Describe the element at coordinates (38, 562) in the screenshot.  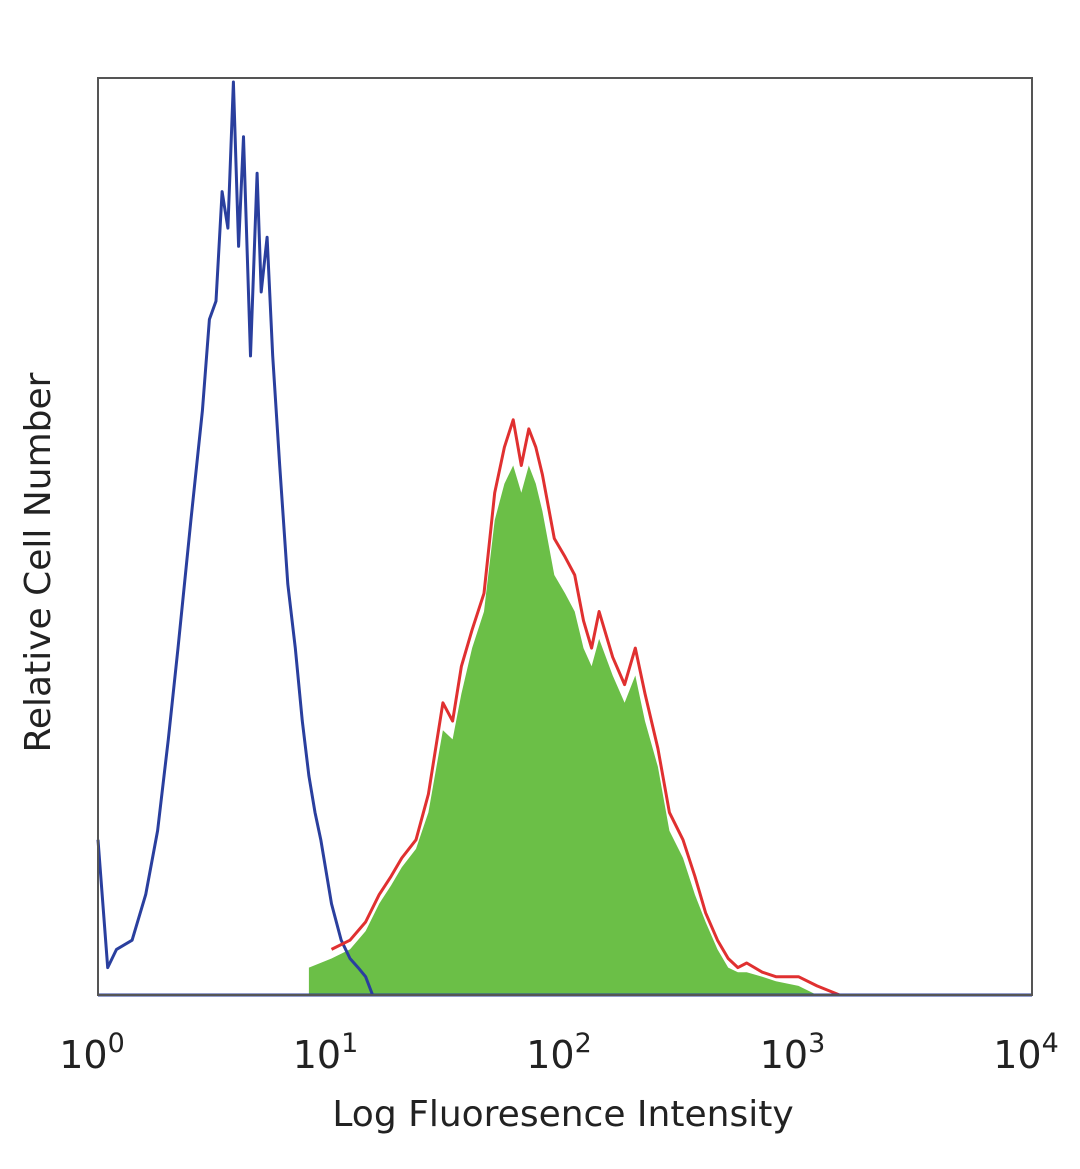
I see `y-axis-title: Relative Cell Number` at that location.